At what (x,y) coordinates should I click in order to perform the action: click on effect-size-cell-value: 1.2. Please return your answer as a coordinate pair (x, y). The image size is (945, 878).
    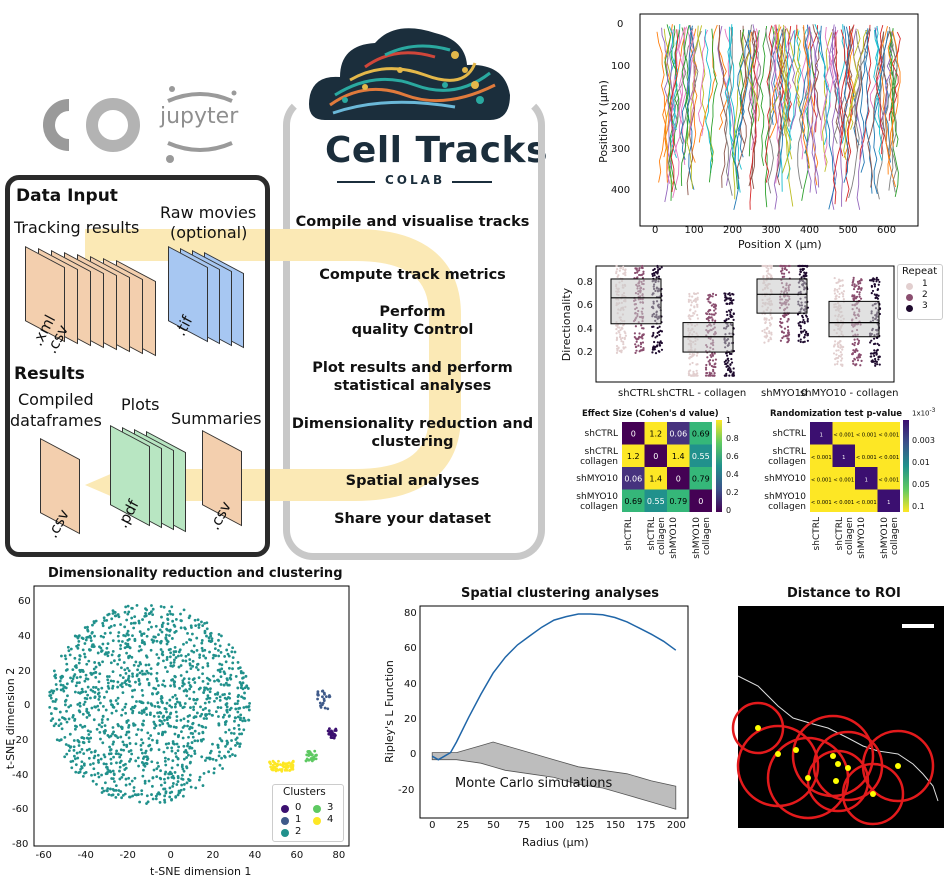
    Looking at the image, I should click on (655, 433).